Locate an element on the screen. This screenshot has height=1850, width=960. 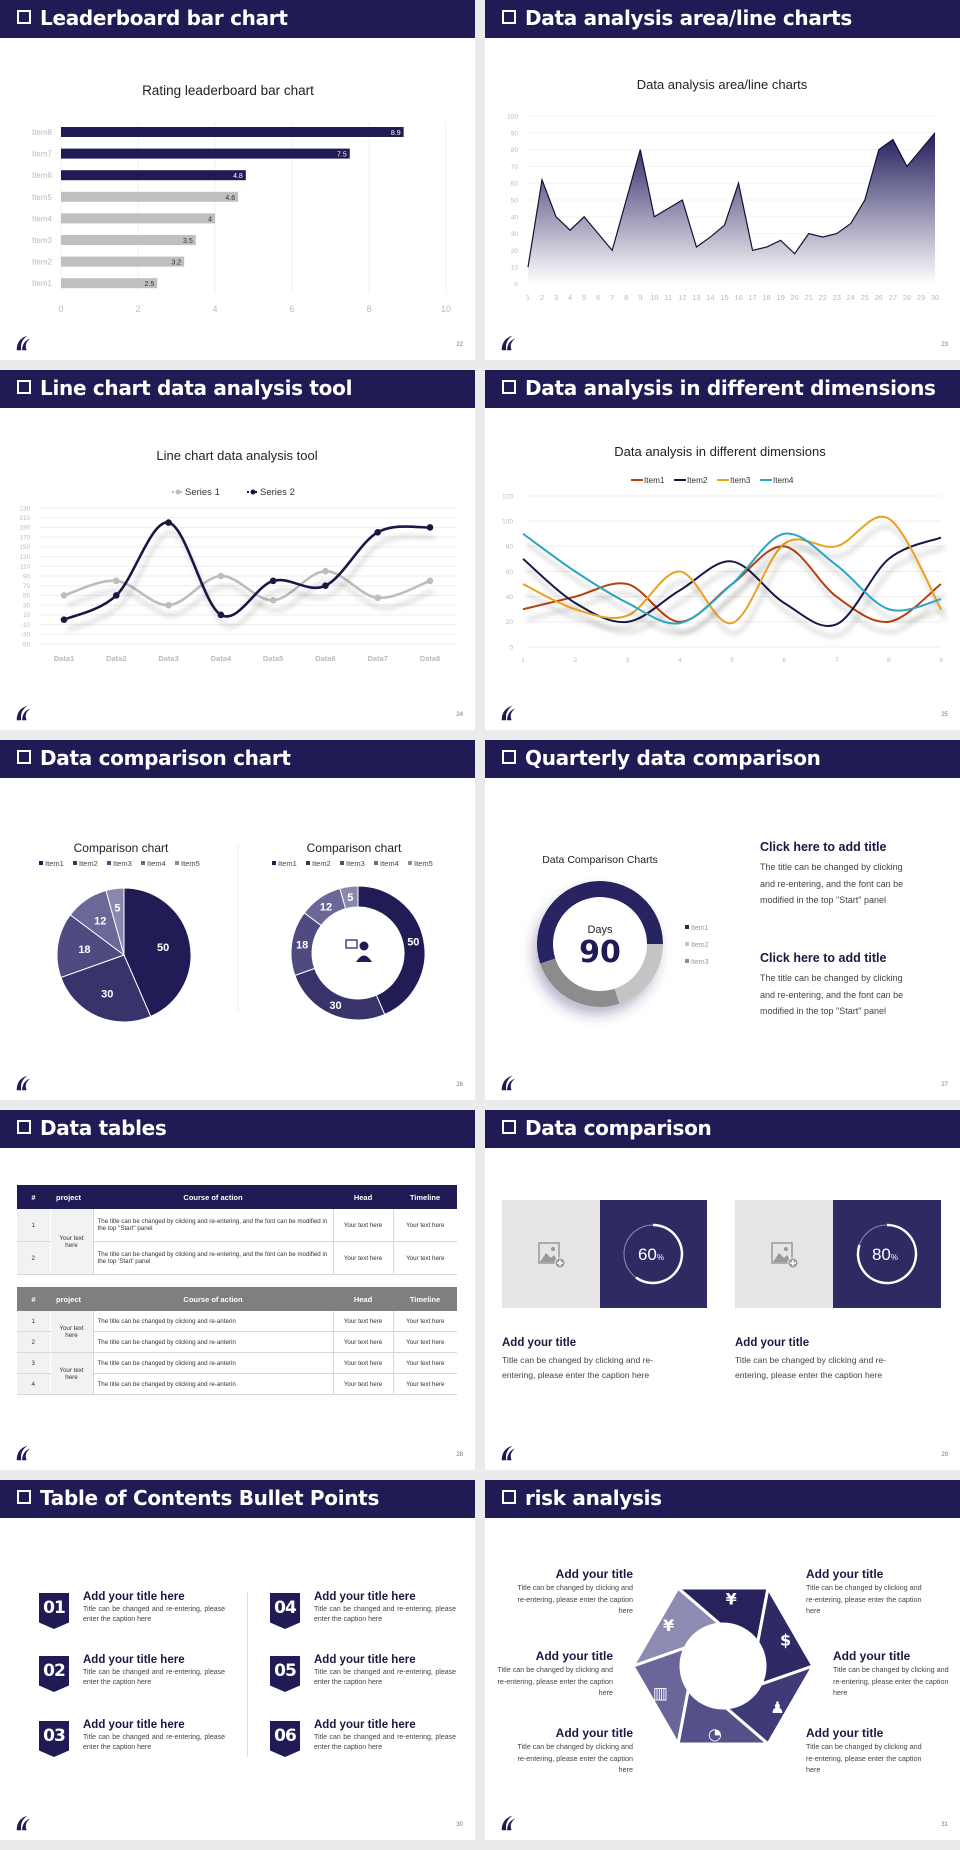
image-add-icon is located at coordinates (552, 1255).